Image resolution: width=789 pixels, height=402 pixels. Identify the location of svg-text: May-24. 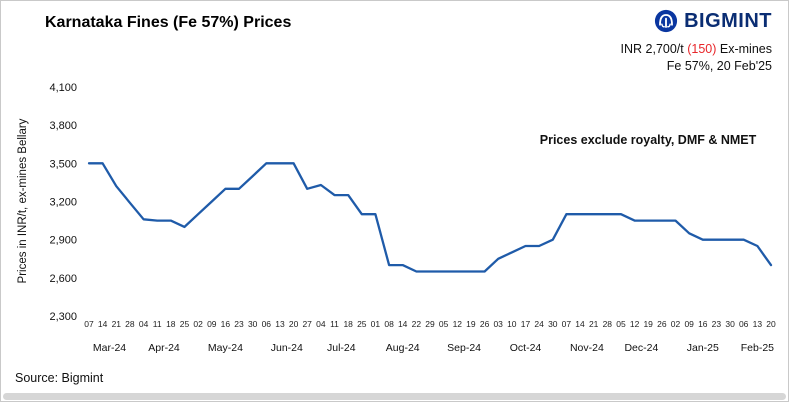
(225, 348).